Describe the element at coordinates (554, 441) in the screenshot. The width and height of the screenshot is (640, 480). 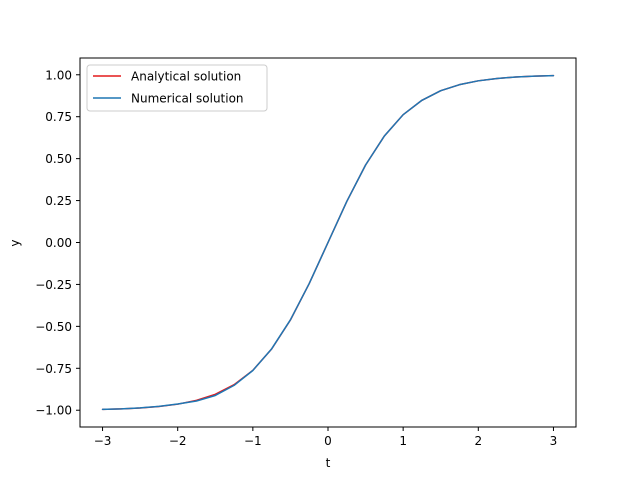
I see `x-tick-label: 3` at that location.